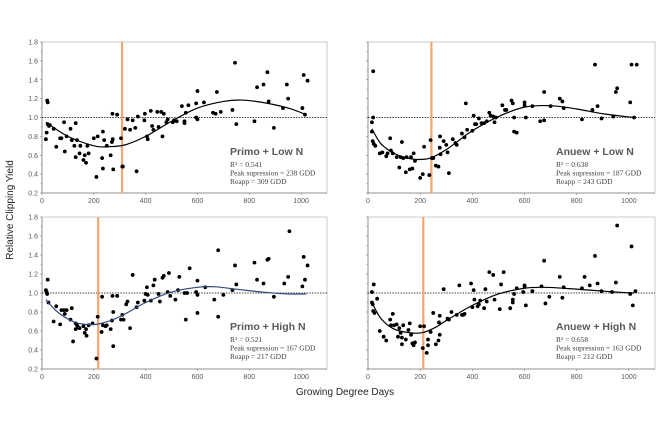 The image size is (667, 433). I want to click on panel-title: Anuew + Low N, so click(595, 152).